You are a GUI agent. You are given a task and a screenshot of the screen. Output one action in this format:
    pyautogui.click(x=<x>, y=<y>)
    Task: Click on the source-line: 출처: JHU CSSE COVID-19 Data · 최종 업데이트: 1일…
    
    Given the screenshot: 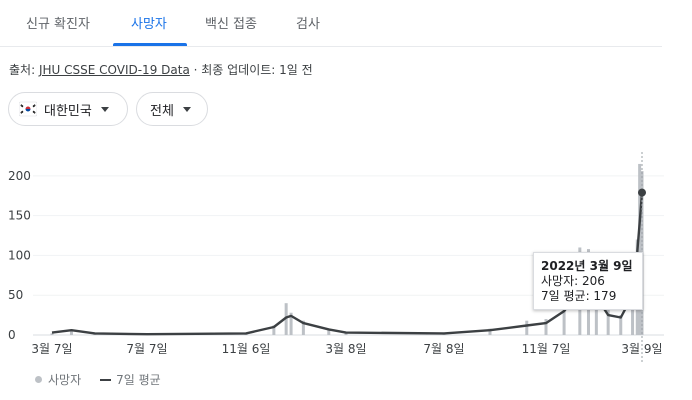 What is the action you would take?
    pyautogui.click(x=161, y=69)
    